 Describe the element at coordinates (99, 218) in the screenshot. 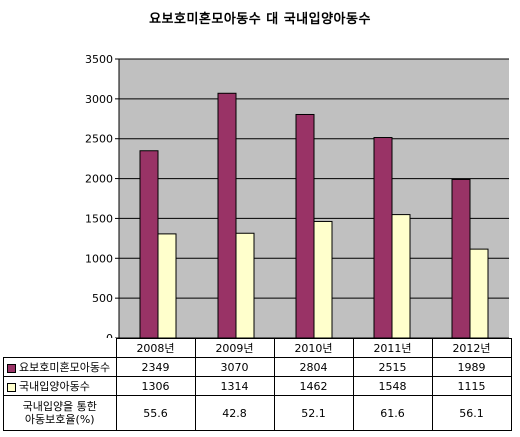

I see `y-tick-label: 1500` at that location.